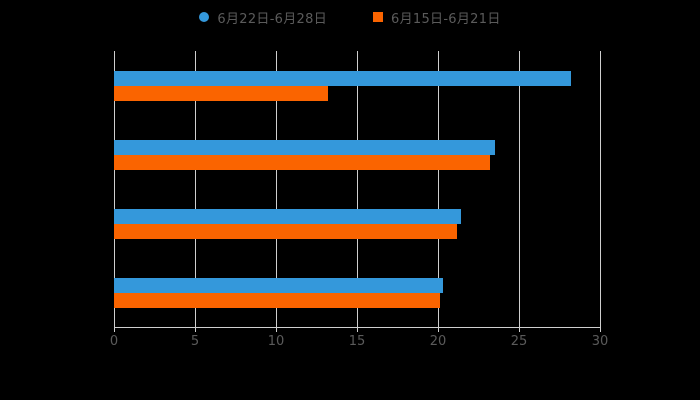 This screenshot has width=700, height=400. What do you see at coordinates (221, 93) in the screenshot?
I see `bar-雪佛兰-6月15日-6月21日` at bounding box center [221, 93].